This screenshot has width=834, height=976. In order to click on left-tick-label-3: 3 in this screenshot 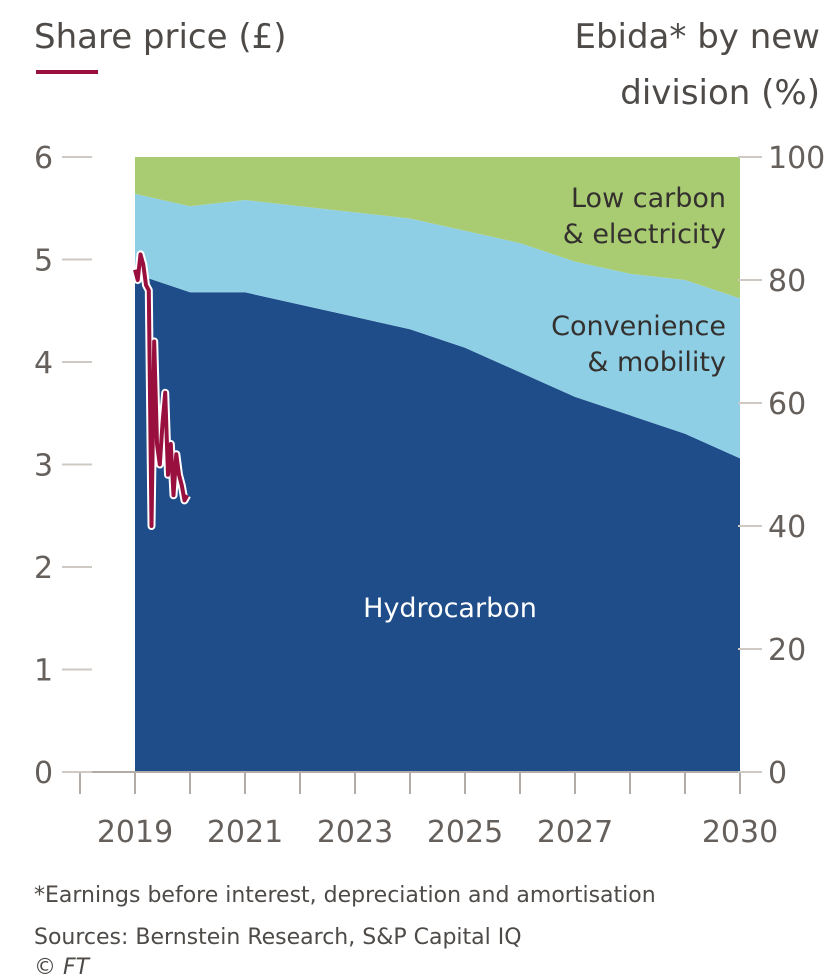, I will do `click(43, 466)`.